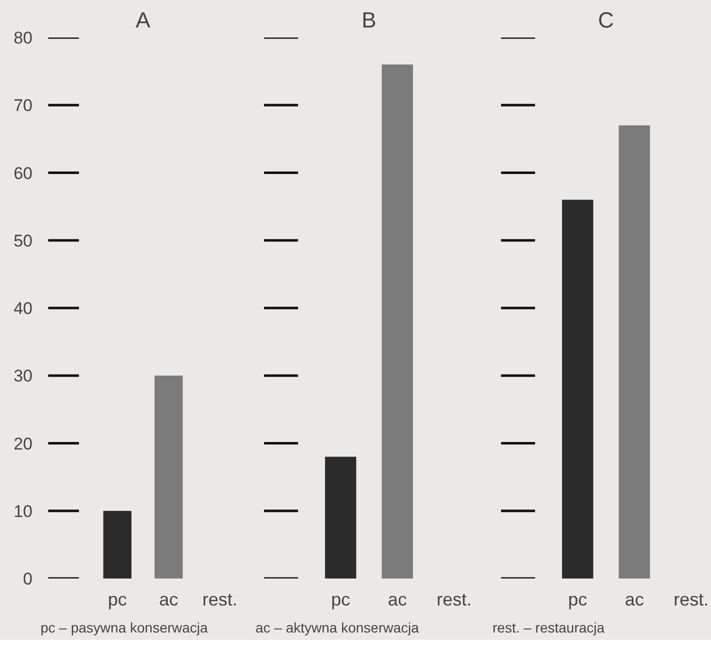 The height and width of the screenshot is (652, 711). Describe the element at coordinates (143, 20) in the screenshot. I see `chart-title: A` at that location.